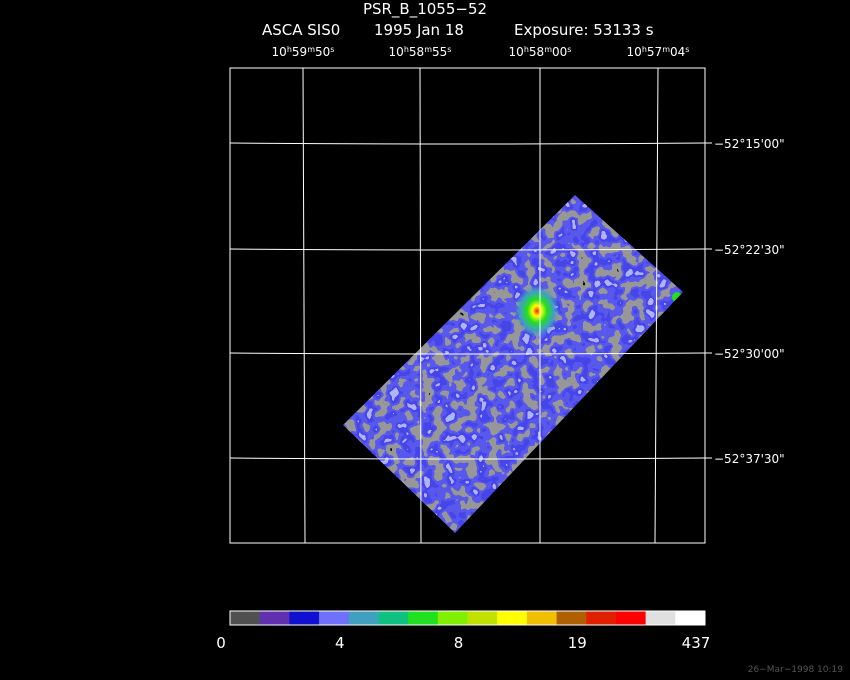  What do you see at coordinates (221, 643) in the screenshot?
I see `colorbar-label: 0` at bounding box center [221, 643].